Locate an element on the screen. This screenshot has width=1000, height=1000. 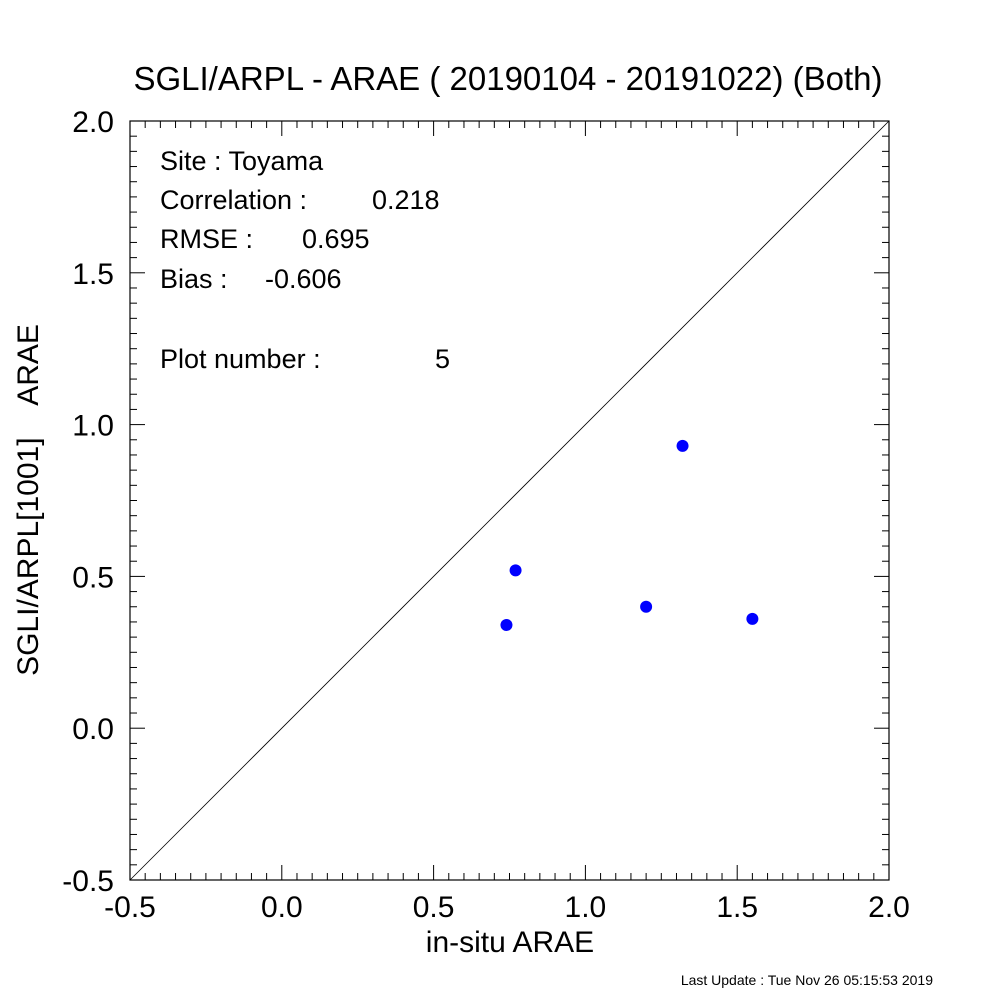
x-axis-label: in-situ ARAE is located at coordinates (510, 942).